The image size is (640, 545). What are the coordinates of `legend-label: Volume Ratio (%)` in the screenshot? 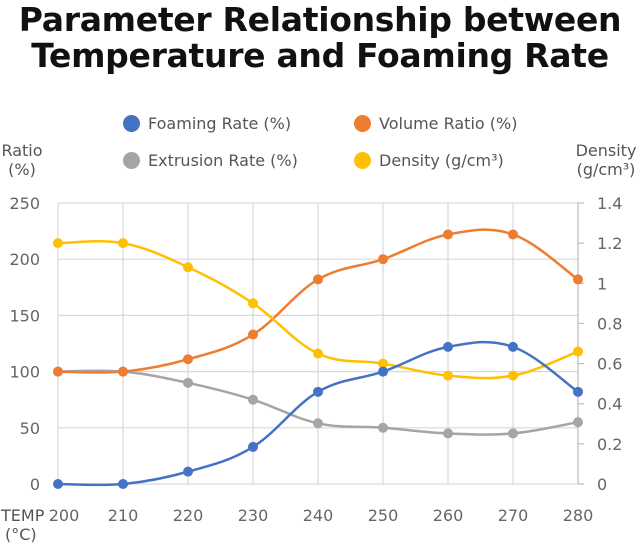 It's located at (448, 123).